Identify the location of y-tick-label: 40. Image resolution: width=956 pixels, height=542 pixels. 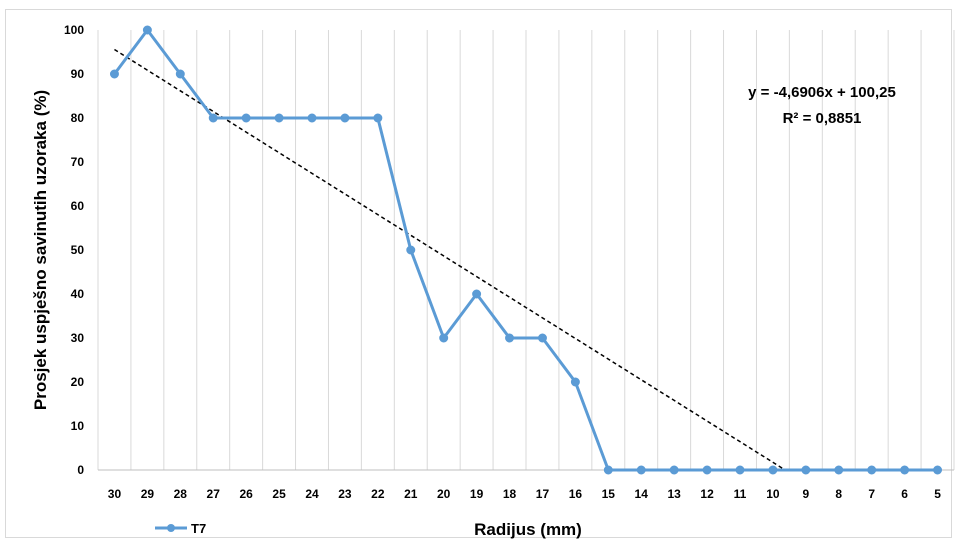
(78, 294).